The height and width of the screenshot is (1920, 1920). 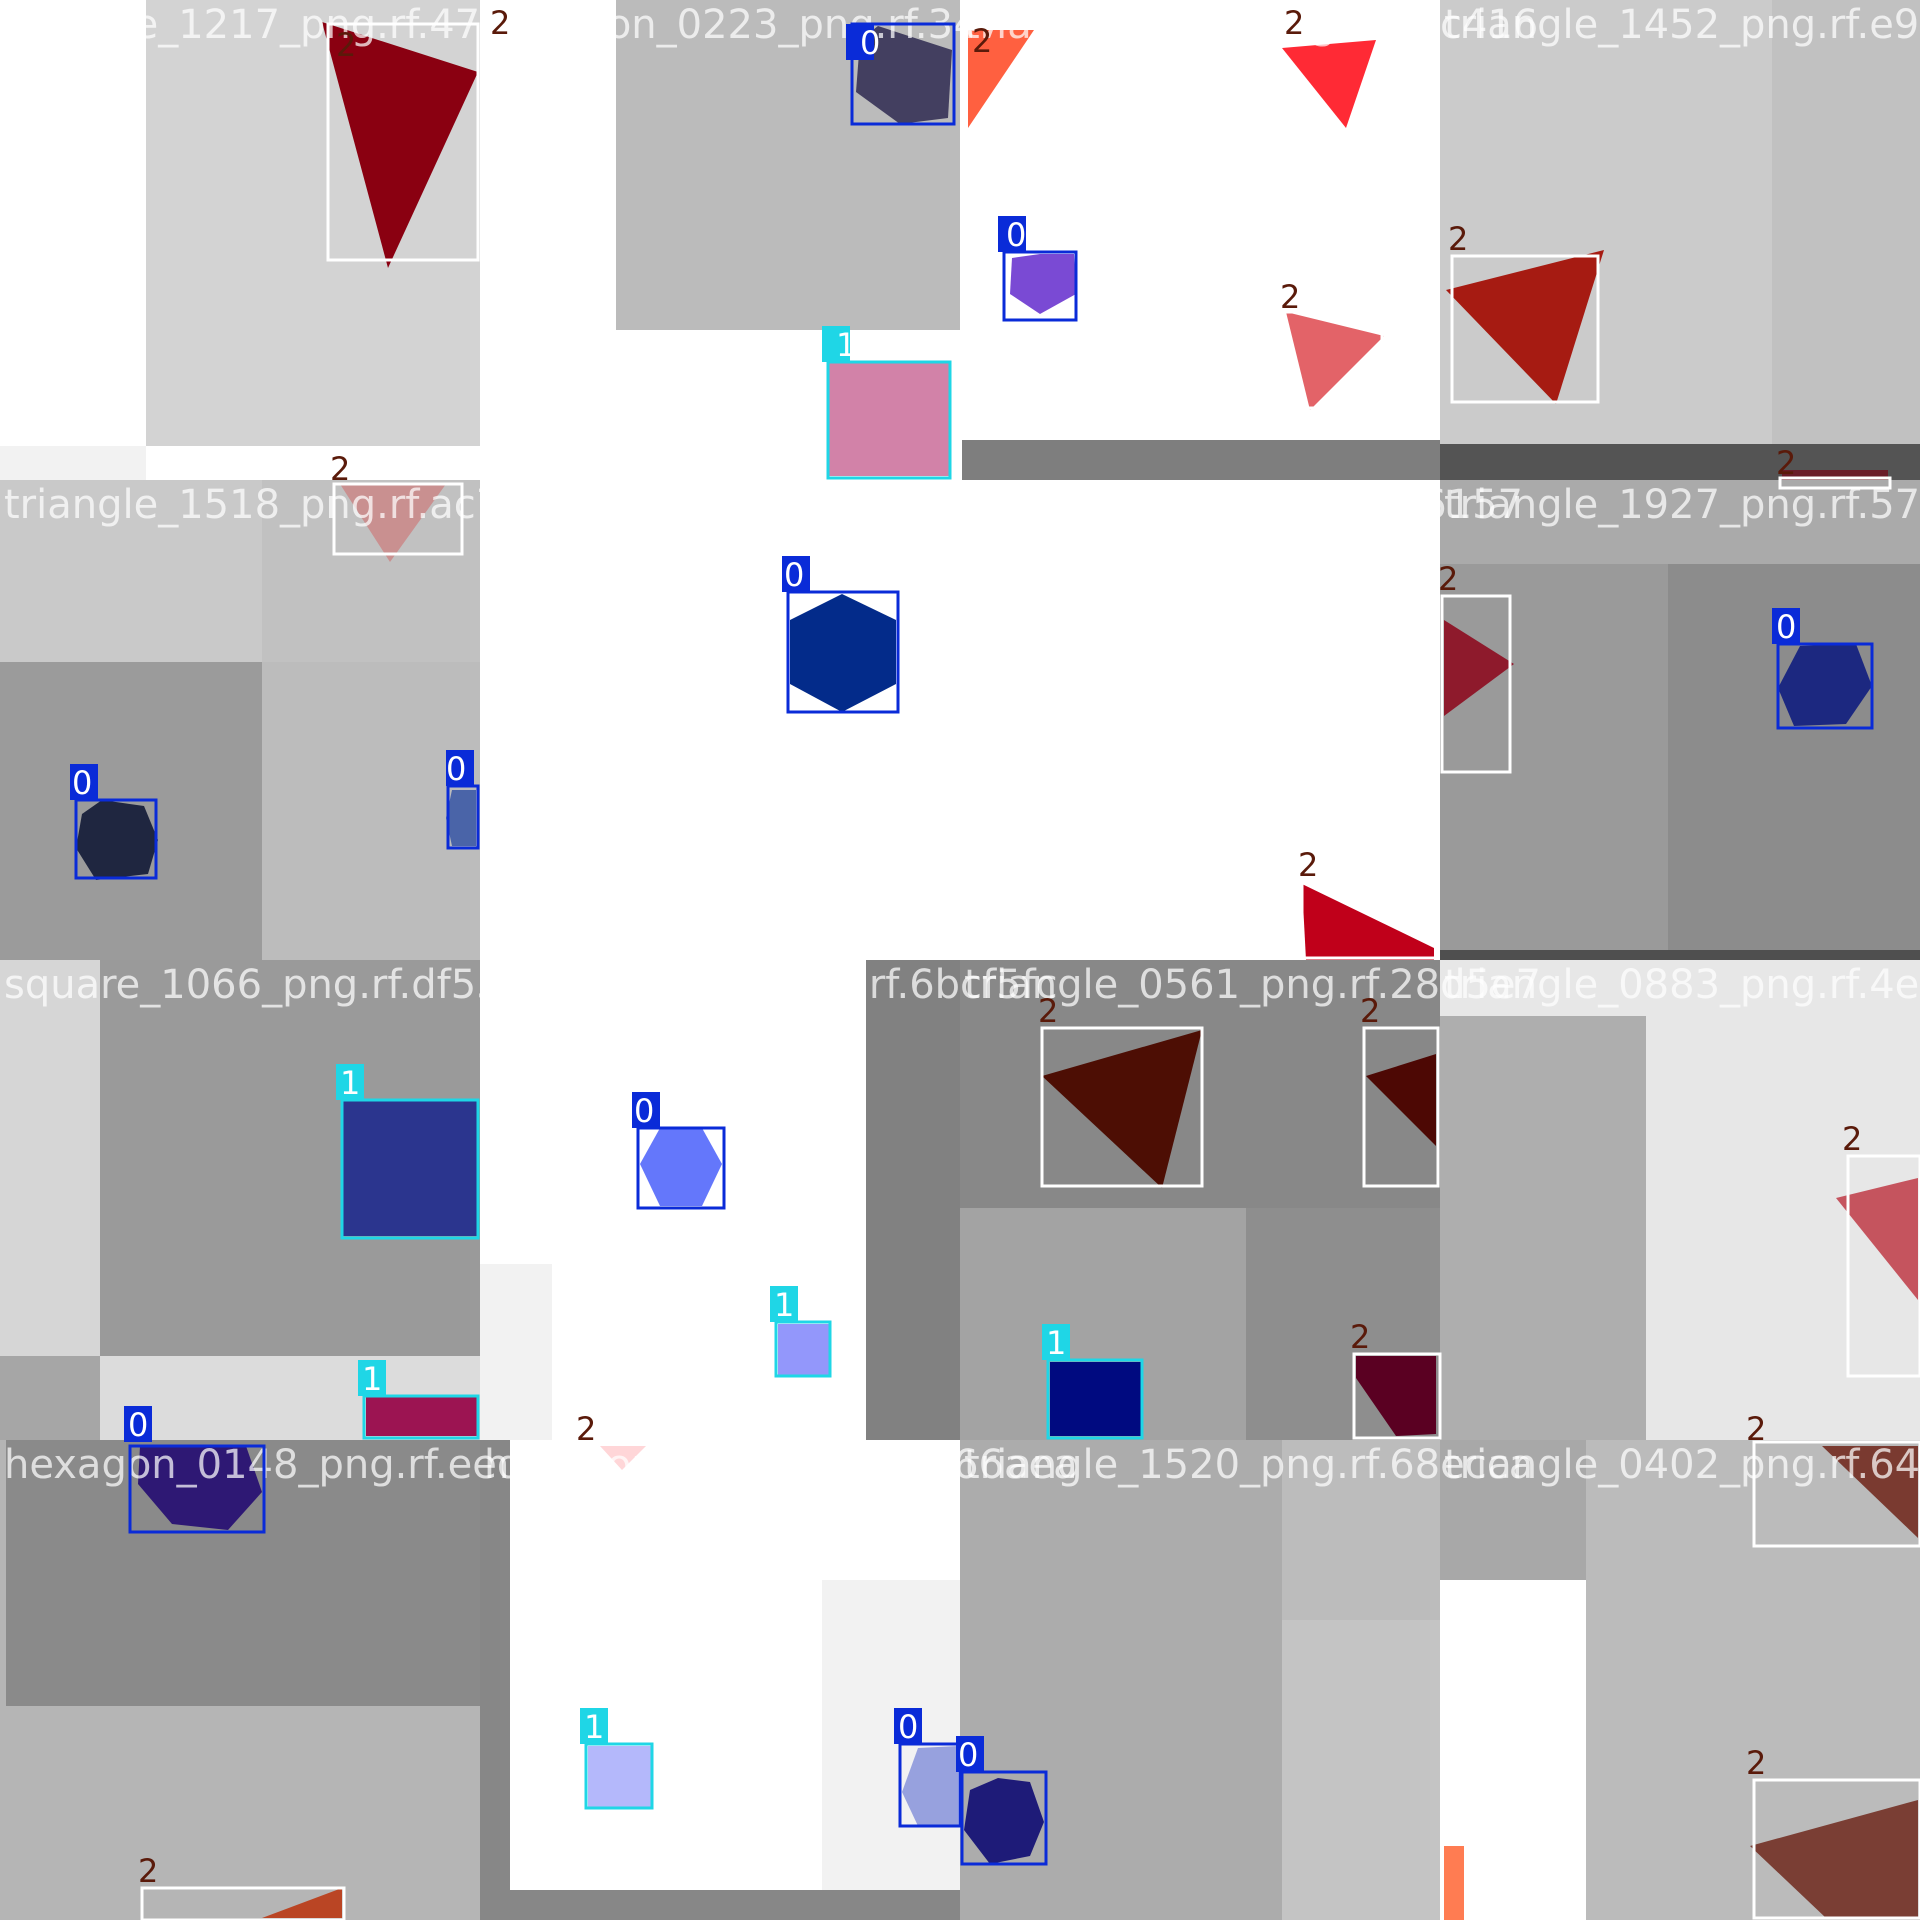 I want to click on tile-title: triangle_1452_png.rf.e925c0, so click(x=1682, y=25).